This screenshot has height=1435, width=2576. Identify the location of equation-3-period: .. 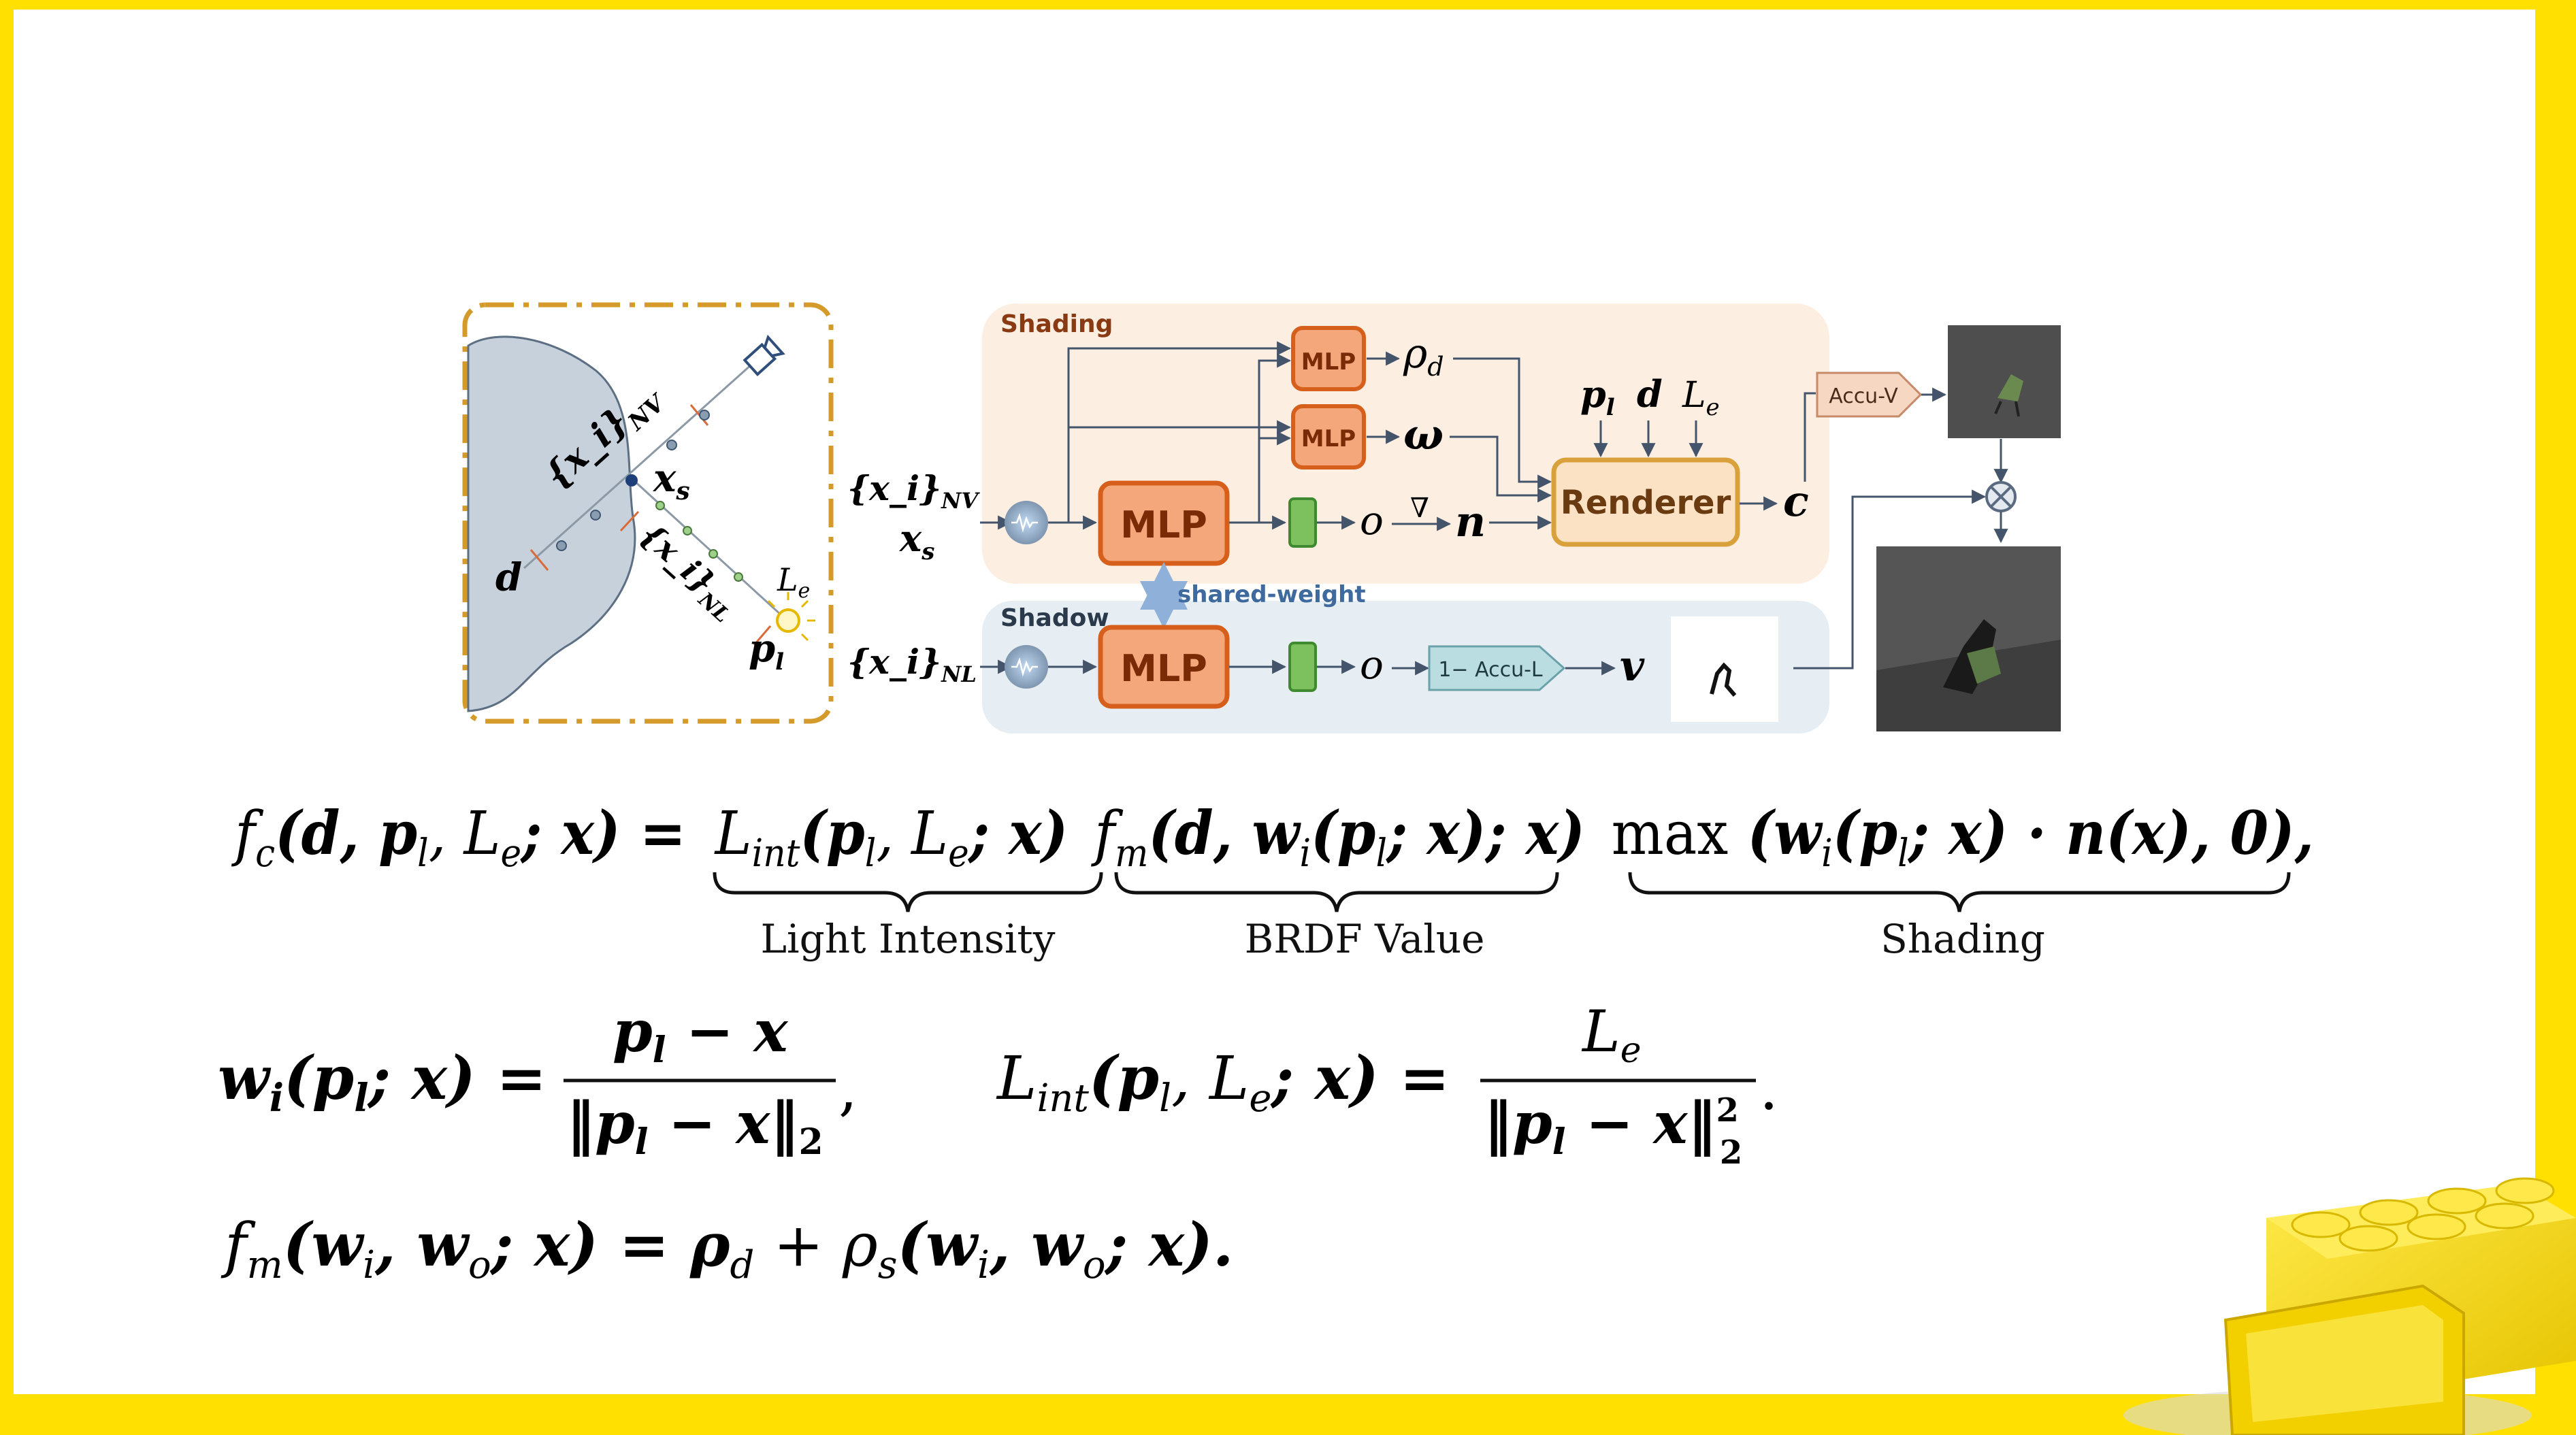
(1768, 1088).